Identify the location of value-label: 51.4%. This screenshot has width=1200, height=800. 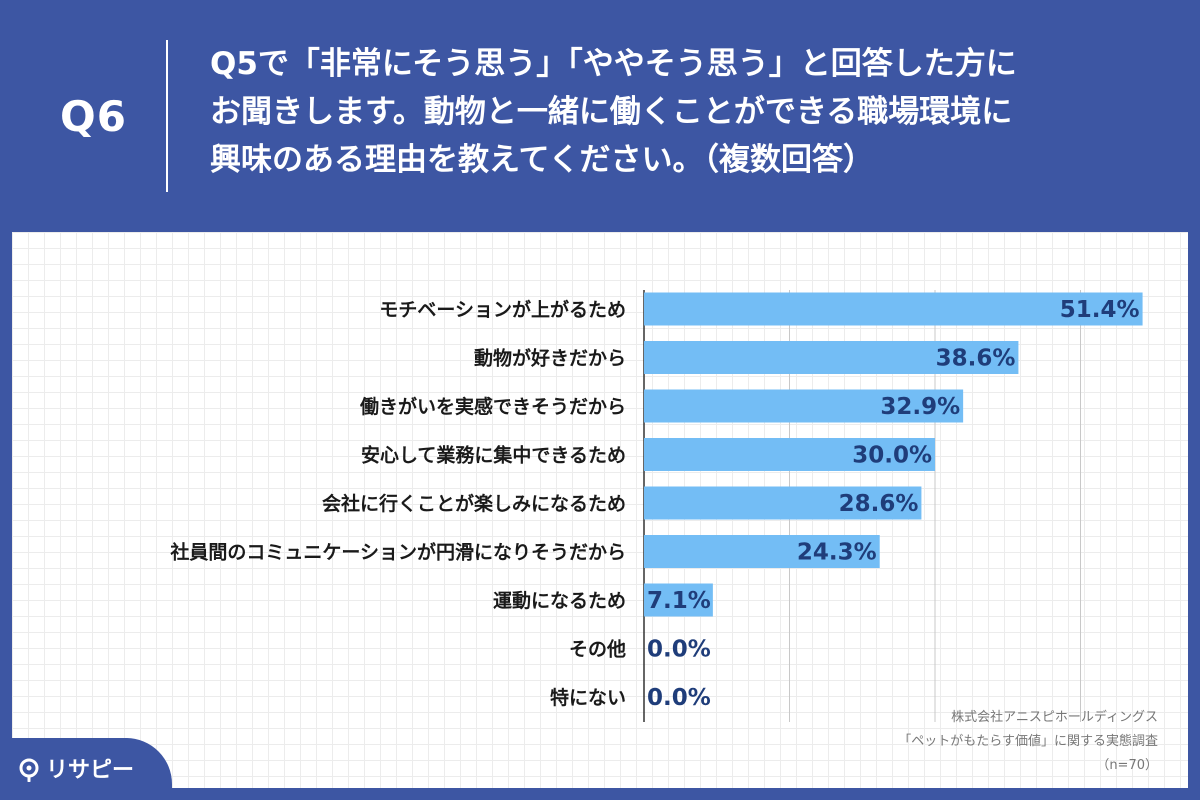
(1100, 310).